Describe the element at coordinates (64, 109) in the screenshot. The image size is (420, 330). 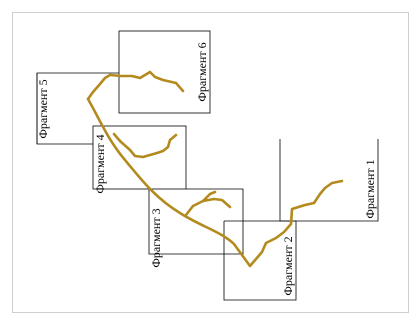
I see `fragment-5-box-lower` at that location.